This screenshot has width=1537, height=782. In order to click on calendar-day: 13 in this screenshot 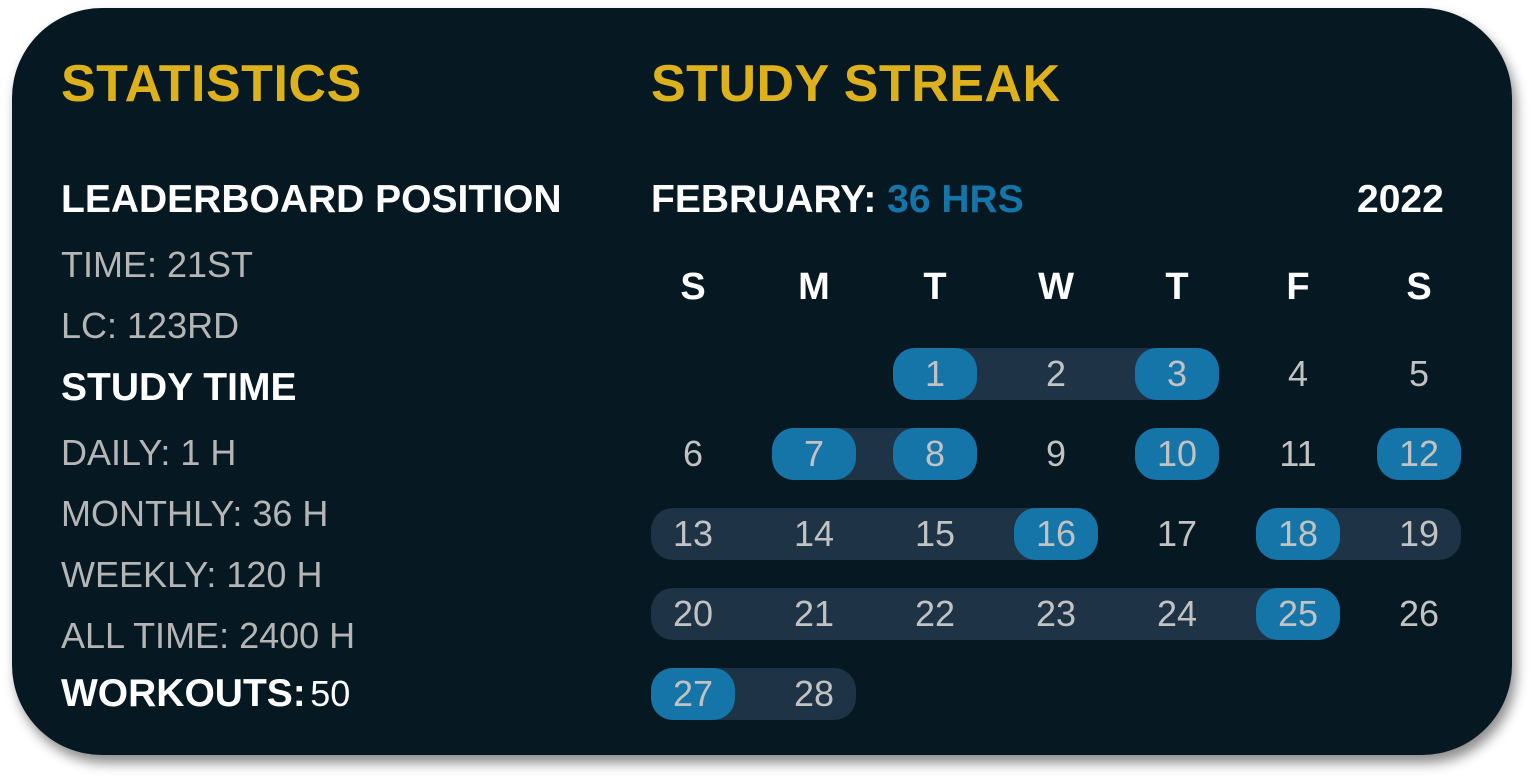, I will do `click(693, 533)`.